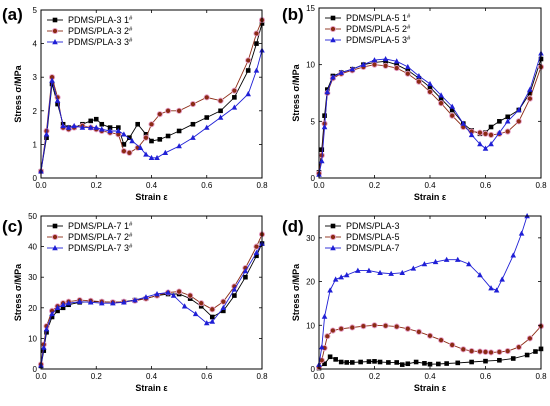  Describe the element at coordinates (310, 65) in the screenshot. I see `y-tick-label: 10` at that location.